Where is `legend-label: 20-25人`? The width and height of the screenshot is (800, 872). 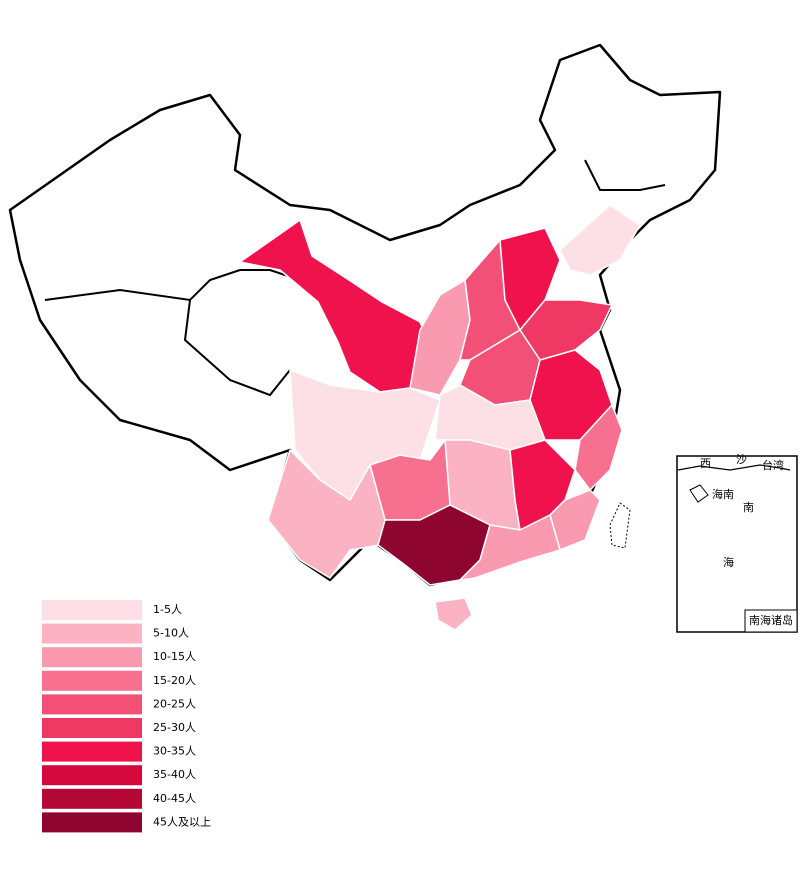
legend-label: 20-25人 is located at coordinates (174, 703).